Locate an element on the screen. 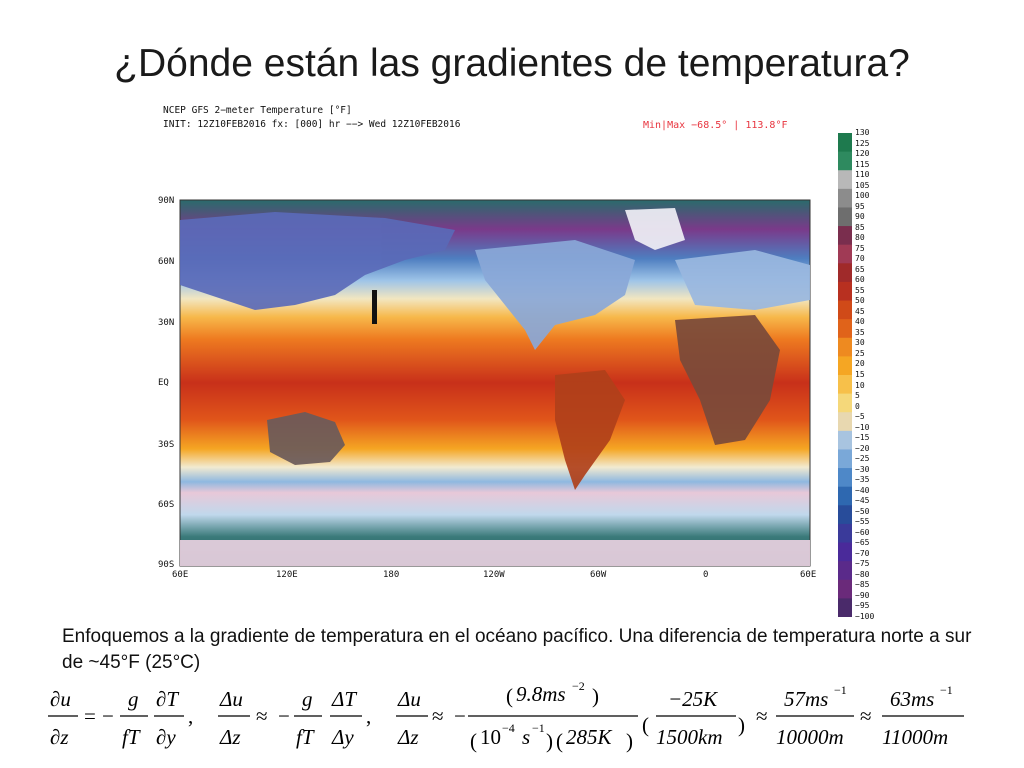  eq-term-finite: Δu Δz ≈ − g fT ΔT Δy , is located at coordinates (294, 718).